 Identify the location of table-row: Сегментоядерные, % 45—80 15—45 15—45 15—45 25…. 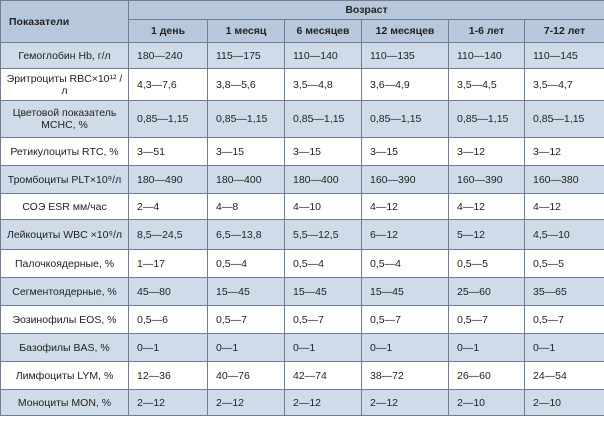
(302, 291).